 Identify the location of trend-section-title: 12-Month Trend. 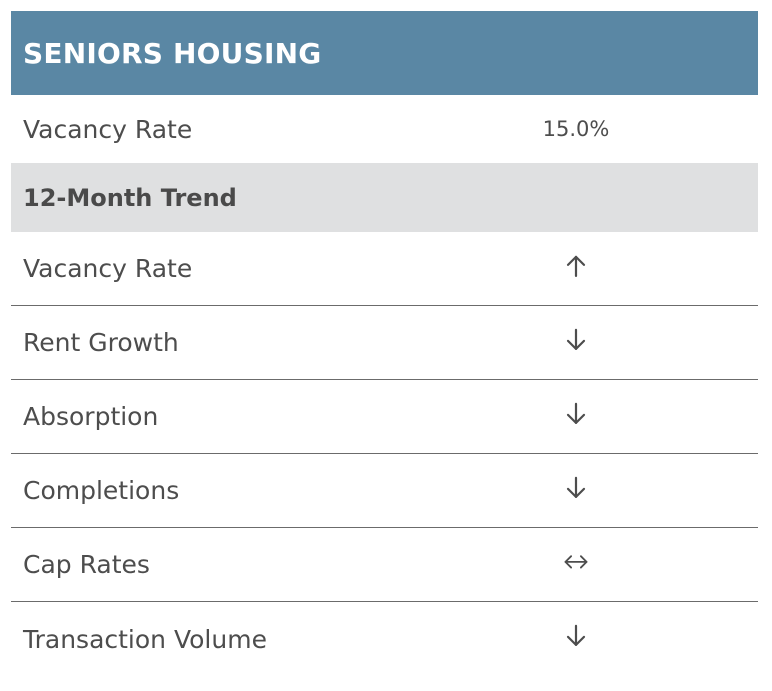
(130, 197).